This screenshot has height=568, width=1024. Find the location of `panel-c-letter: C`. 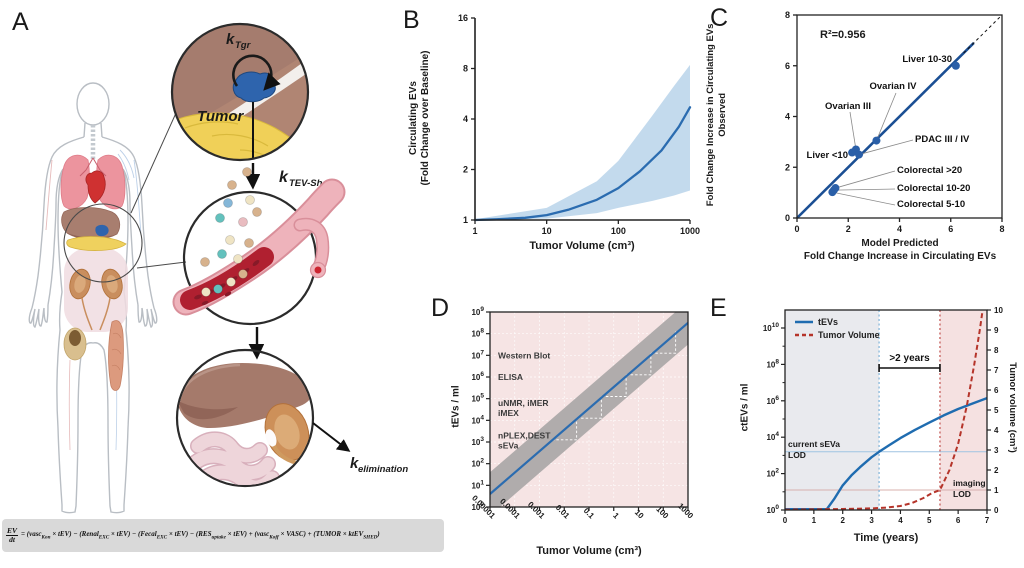

panel-c-letter: C is located at coordinates (719, 18).